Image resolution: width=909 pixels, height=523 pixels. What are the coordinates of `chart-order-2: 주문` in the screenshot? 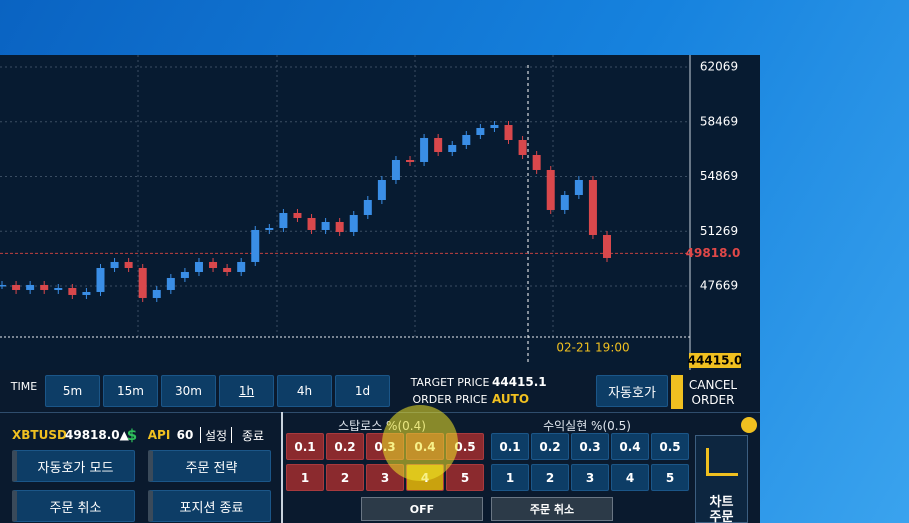 It's located at (721, 516).